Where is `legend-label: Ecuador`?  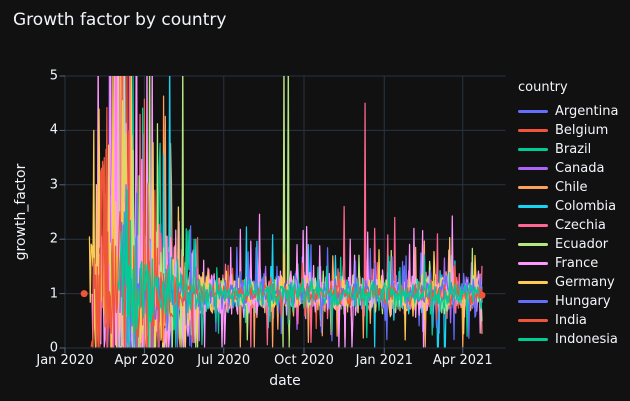
legend-label: Ecuador is located at coordinates (582, 244).